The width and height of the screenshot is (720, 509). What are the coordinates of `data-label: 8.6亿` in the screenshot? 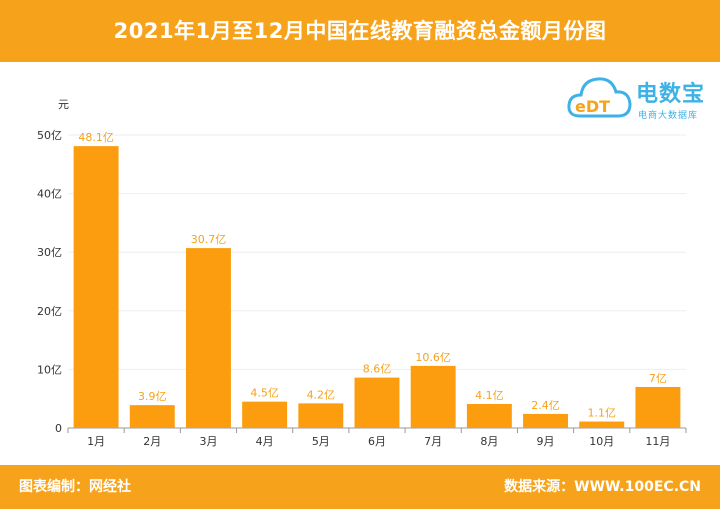 It's located at (377, 369).